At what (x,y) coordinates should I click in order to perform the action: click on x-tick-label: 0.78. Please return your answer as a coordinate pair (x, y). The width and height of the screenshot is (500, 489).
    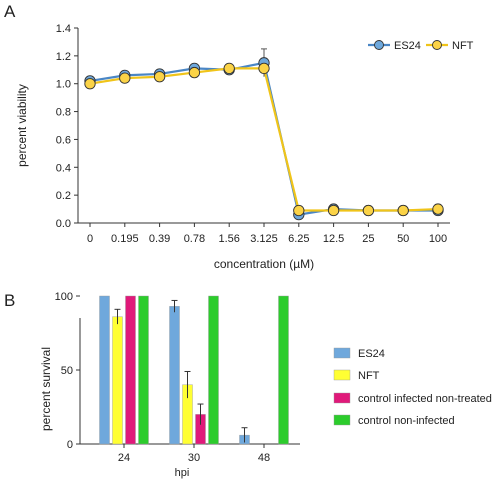
    Looking at the image, I should click on (194, 239).